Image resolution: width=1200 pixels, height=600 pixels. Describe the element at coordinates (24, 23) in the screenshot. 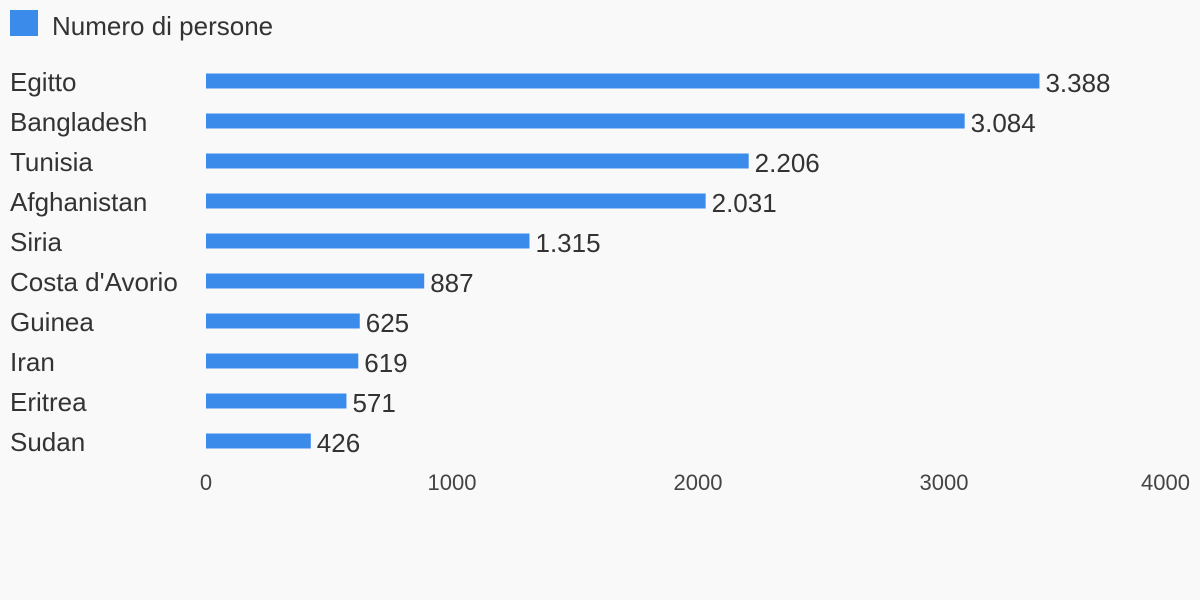

I see `legend-swatch` at that location.